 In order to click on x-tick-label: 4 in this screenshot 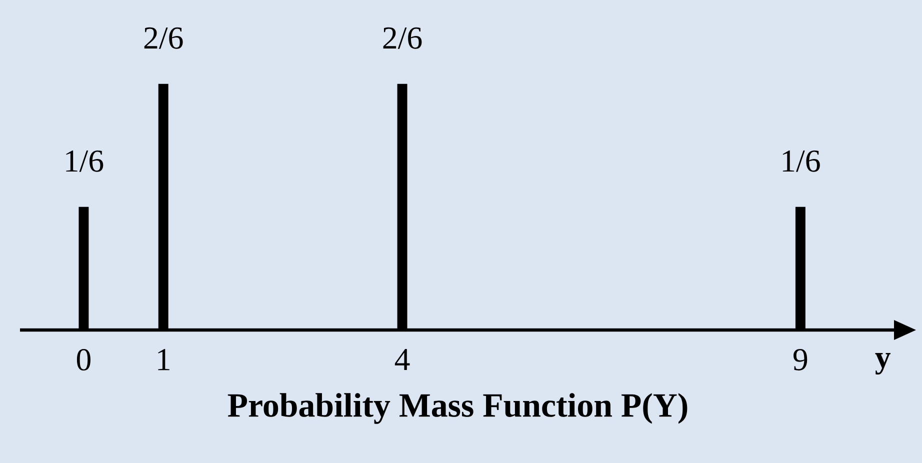, I will do `click(402, 359)`.